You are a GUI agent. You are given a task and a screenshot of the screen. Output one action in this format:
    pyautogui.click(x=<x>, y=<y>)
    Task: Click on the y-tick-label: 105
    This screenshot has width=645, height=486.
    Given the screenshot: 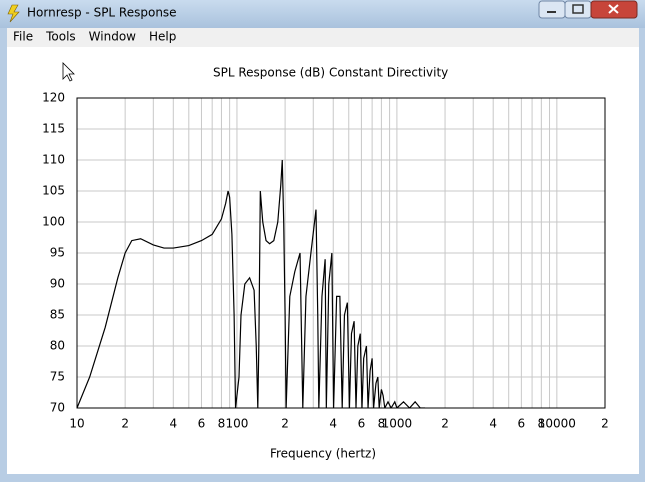 What is the action you would take?
    pyautogui.click(x=53, y=191)
    